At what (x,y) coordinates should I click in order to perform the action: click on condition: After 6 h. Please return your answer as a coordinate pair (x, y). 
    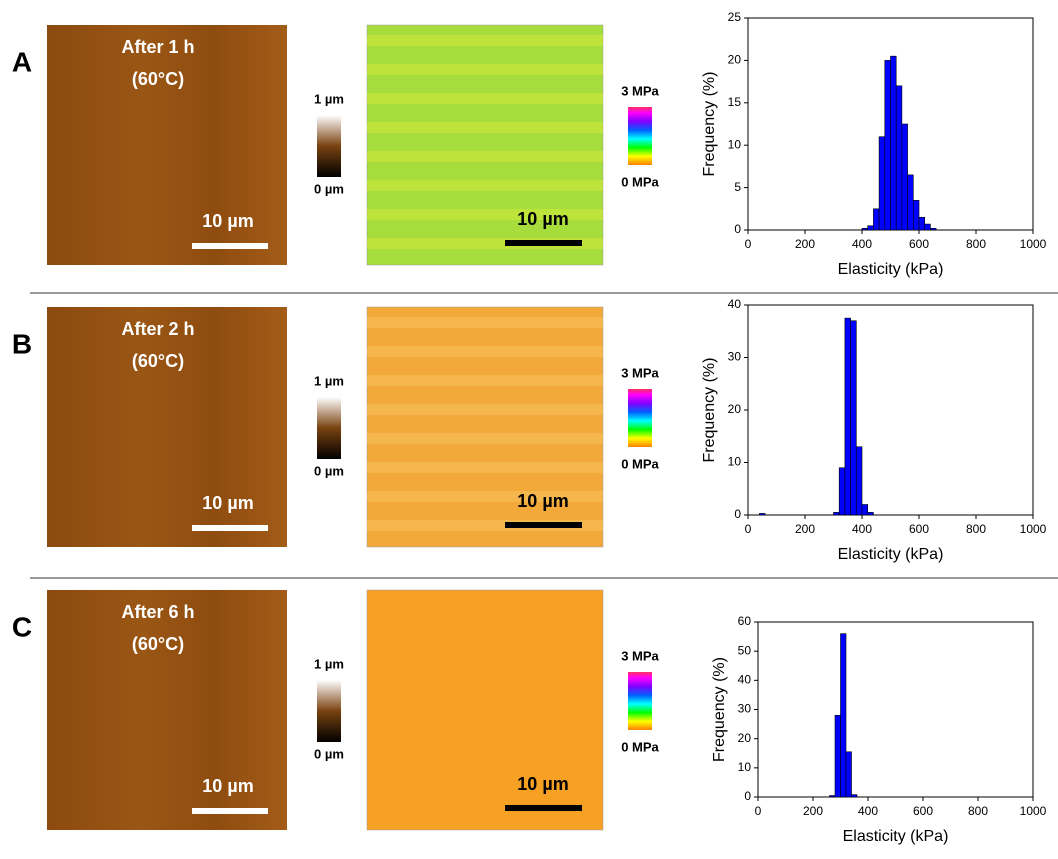
    Looking at the image, I should click on (157, 612).